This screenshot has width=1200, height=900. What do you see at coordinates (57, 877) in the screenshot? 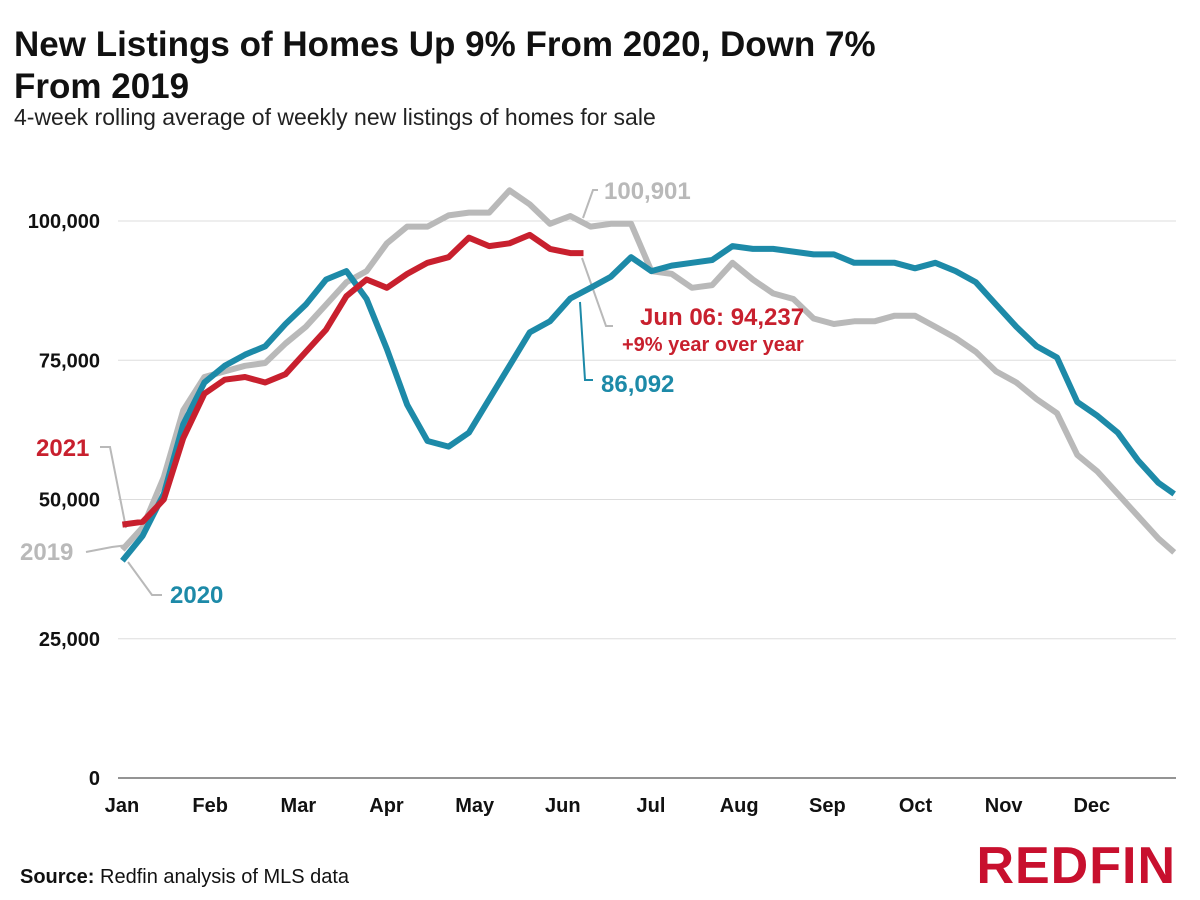
I see `source-label: Source:` at bounding box center [57, 877].